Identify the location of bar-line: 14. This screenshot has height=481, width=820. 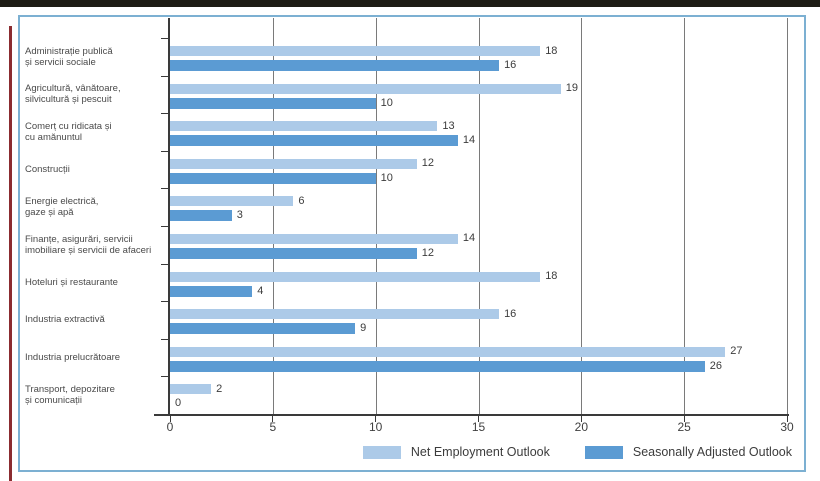
(478, 140).